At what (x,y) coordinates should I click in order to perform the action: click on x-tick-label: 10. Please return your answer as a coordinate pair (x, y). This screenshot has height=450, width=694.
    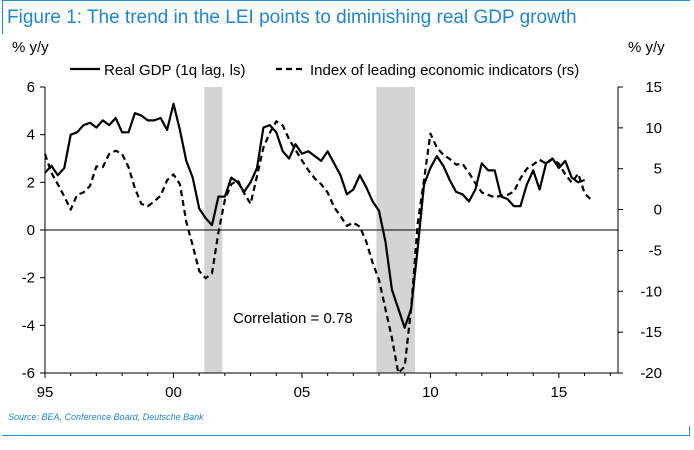
    Looking at the image, I should click on (430, 392).